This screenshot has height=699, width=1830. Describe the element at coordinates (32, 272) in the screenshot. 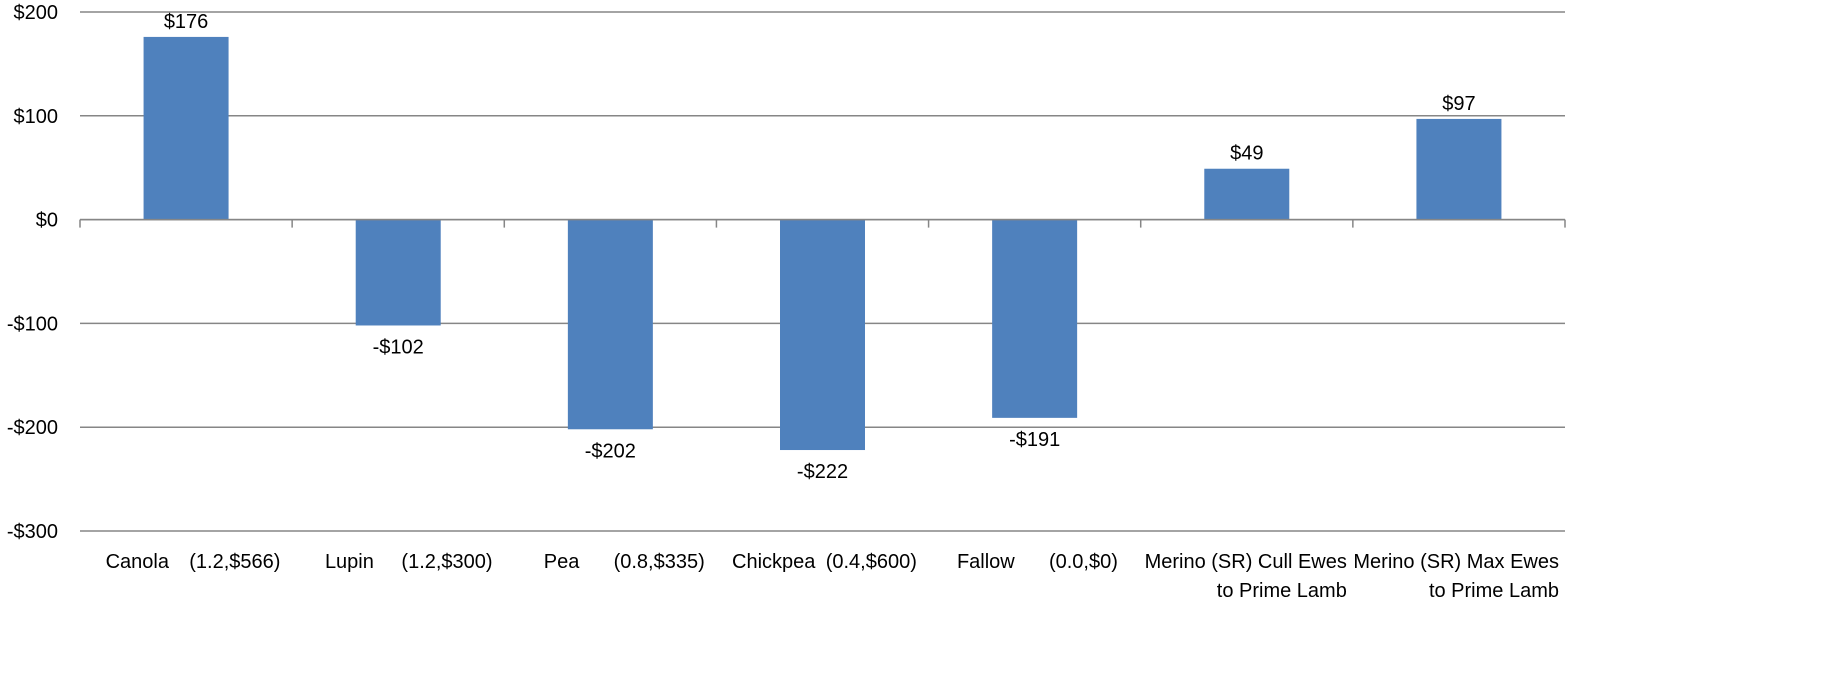

I see `y-axis: $200 $100 $0 -$100 -$200 -$300` at that location.